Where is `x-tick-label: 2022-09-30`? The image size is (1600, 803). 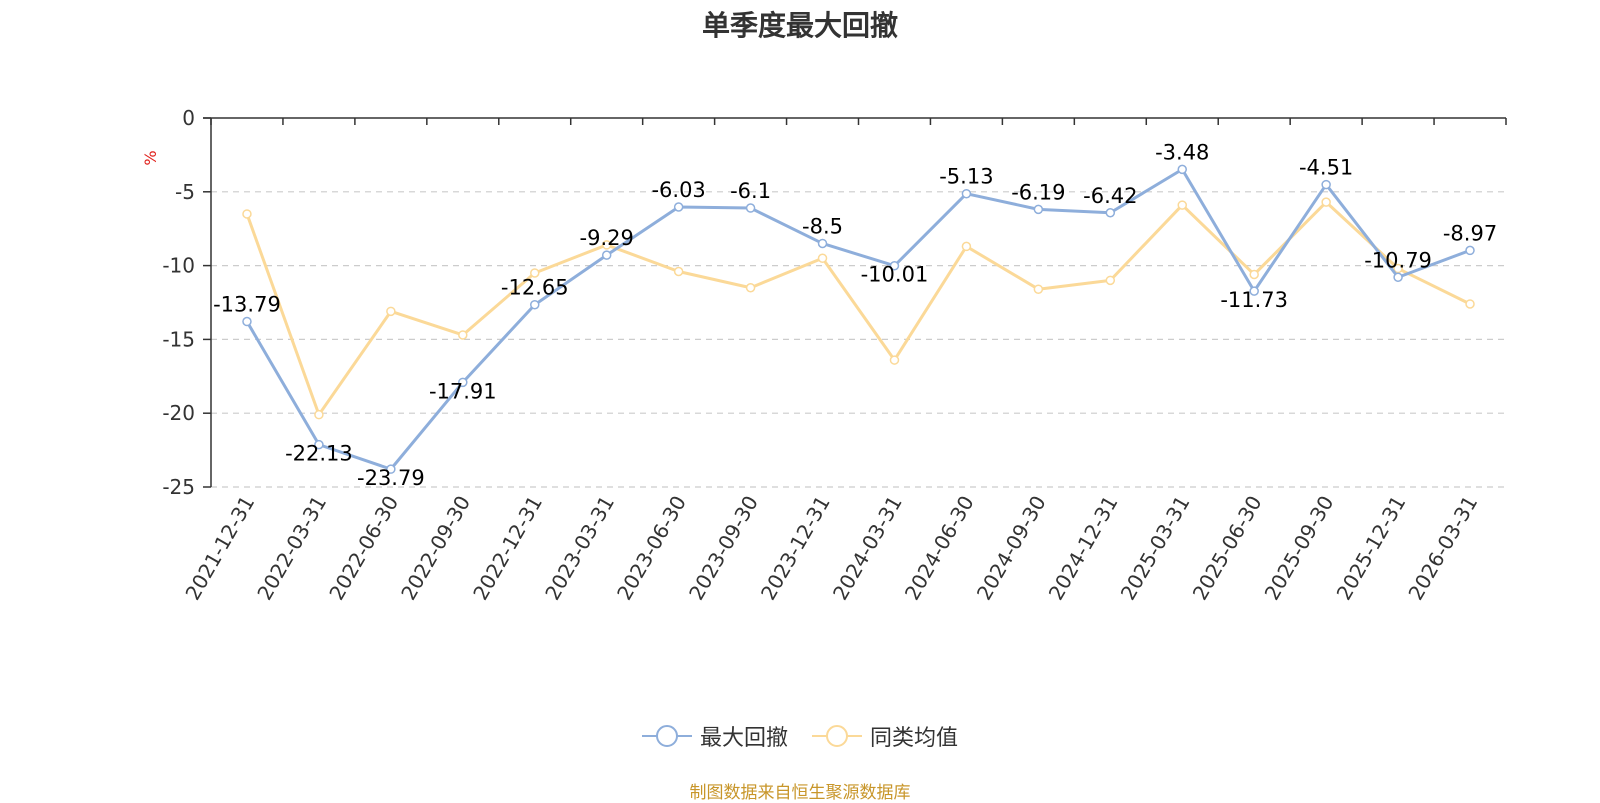
x-tick-label: 2022-09-30 is located at coordinates (435, 548).